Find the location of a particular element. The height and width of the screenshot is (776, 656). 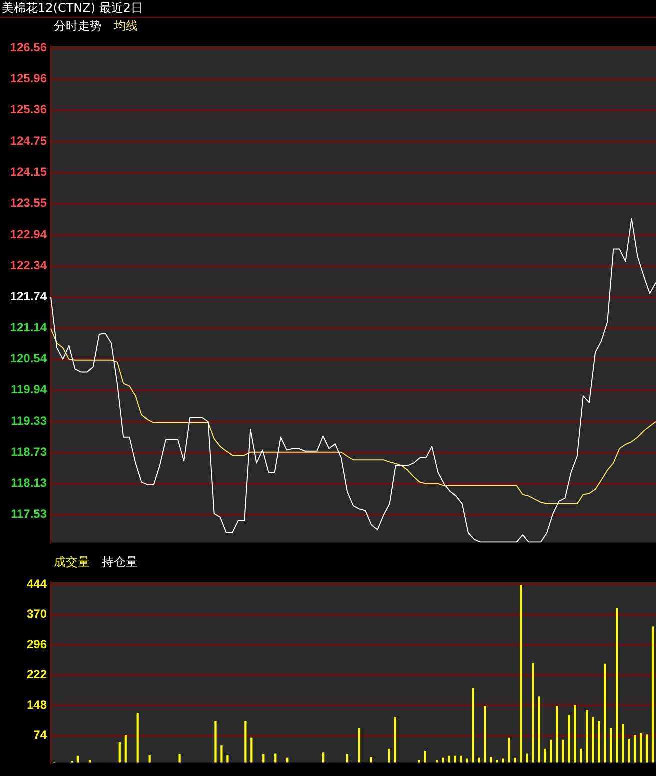

y-tick-label: 74 is located at coordinates (41, 735).